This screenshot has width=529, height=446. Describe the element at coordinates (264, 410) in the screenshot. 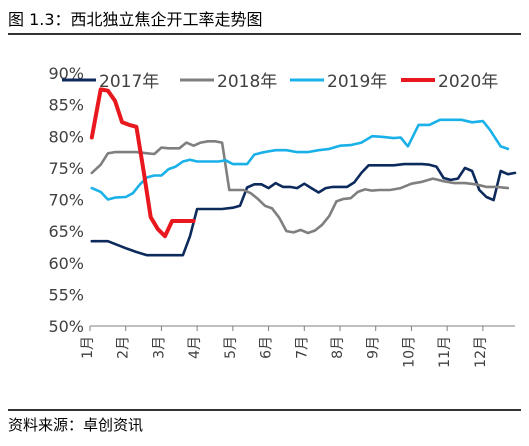

I see `bottom-divider` at that location.